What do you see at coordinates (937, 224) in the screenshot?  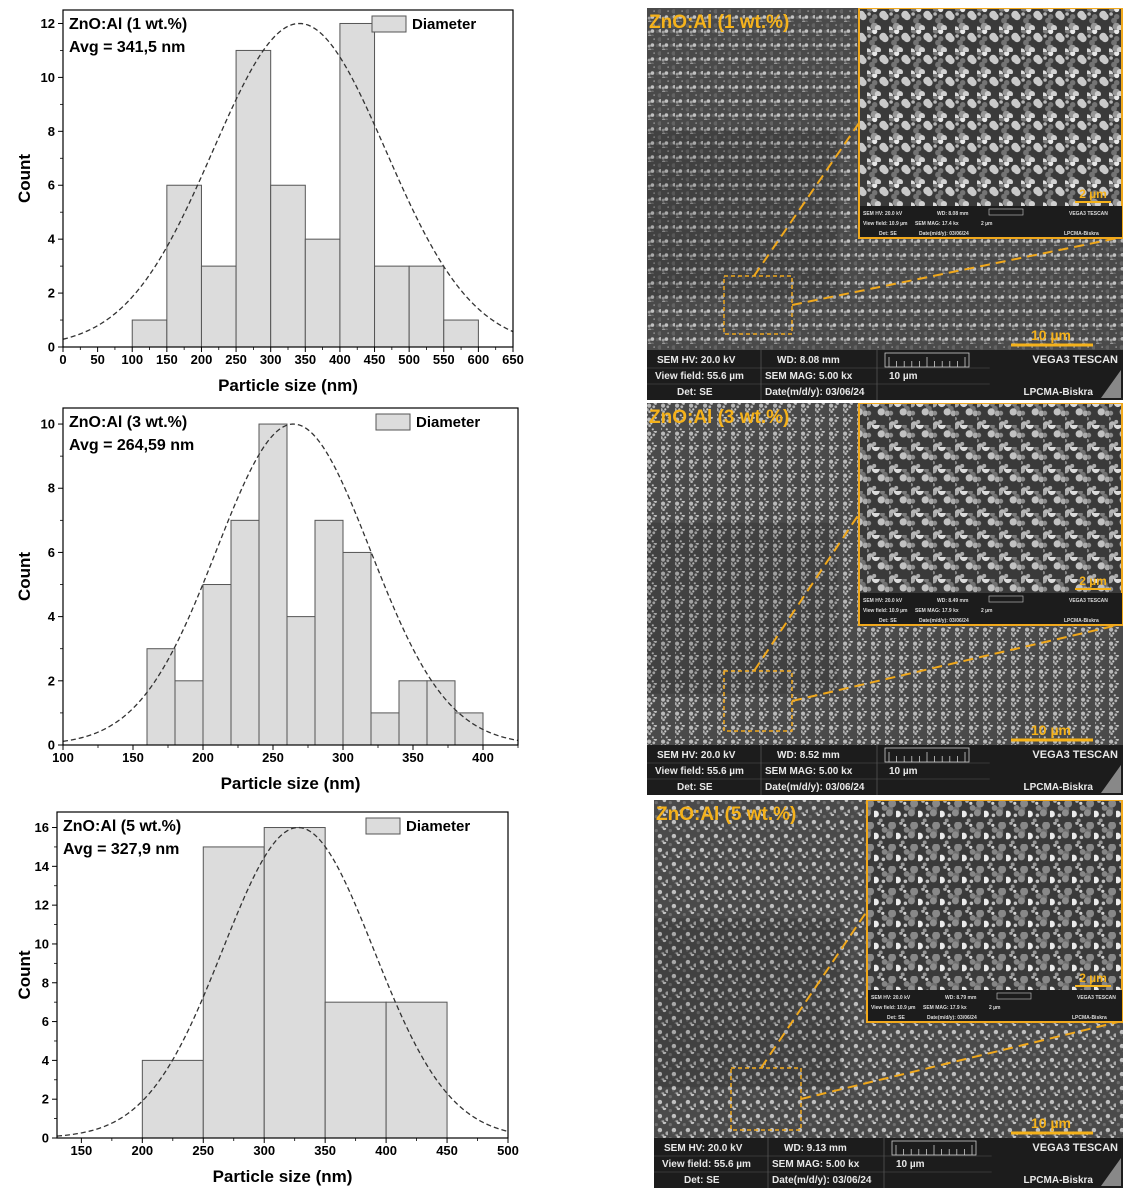 I see `inset-info-text: SEM MAG: 17.4 kx` at bounding box center [937, 224].